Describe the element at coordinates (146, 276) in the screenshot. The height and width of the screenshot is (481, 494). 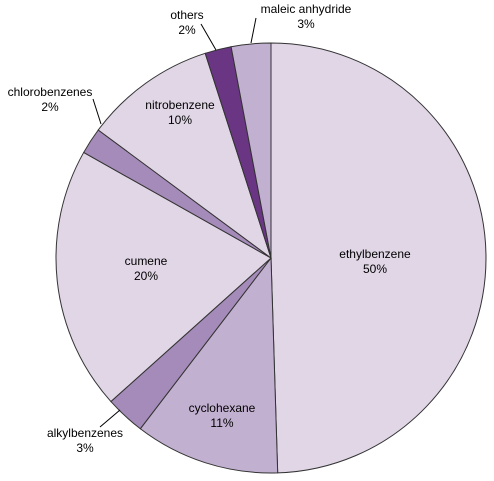
I see `slice-value-label: 20%` at that location.